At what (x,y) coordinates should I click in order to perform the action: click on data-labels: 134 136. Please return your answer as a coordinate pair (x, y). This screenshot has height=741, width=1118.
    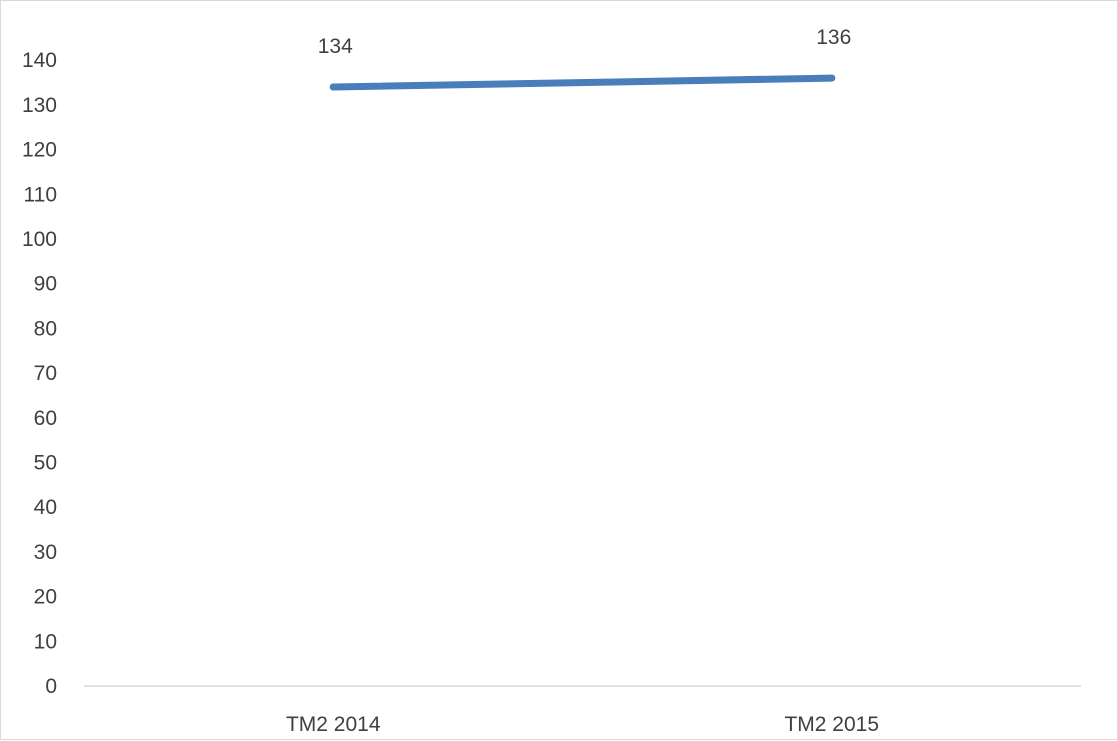
    Looking at the image, I should click on (585, 42).